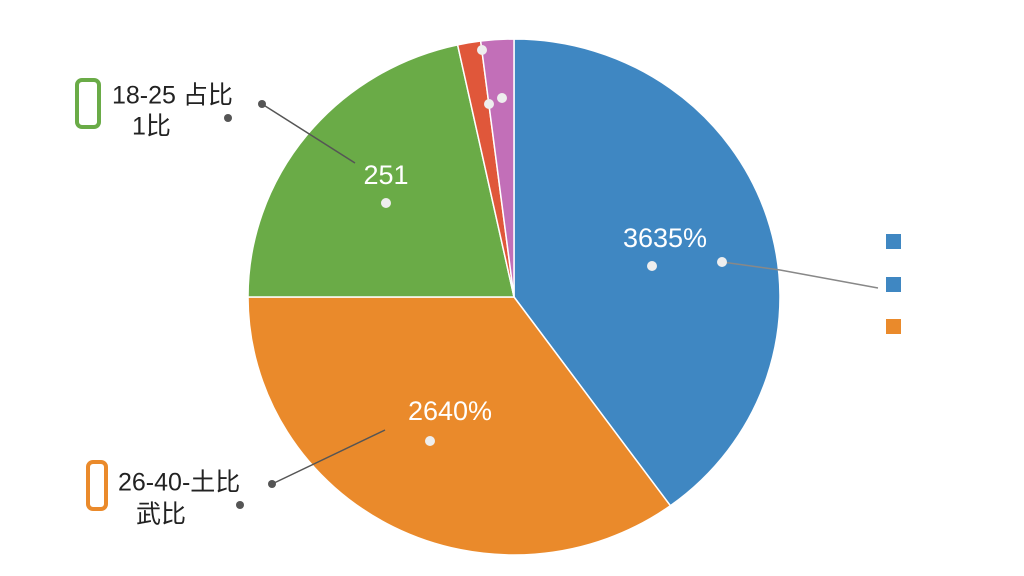 This screenshot has height=576, width=1024. I want to click on side-label: 18-25 占比, so click(172, 96).